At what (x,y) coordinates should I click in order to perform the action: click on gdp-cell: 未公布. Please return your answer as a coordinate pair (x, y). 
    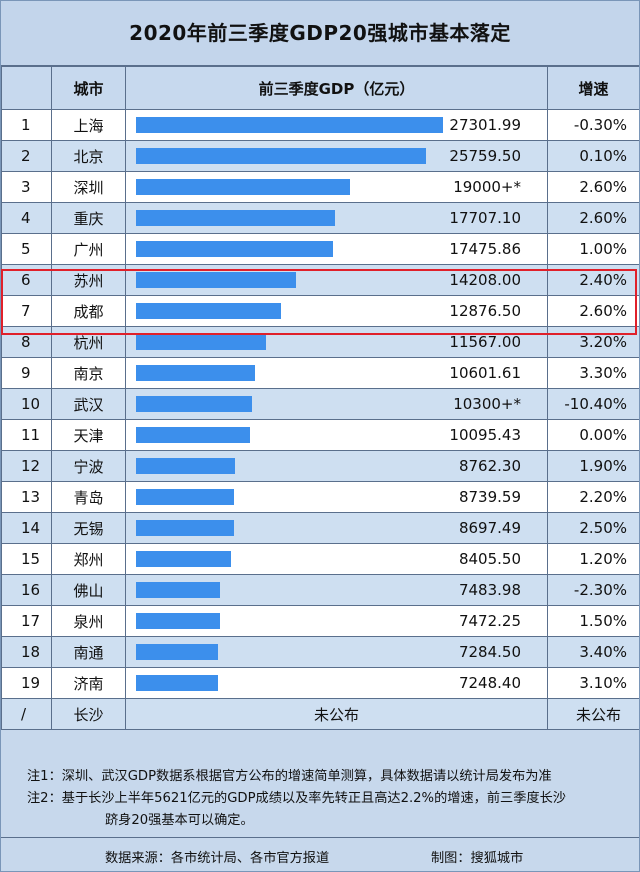
    Looking at the image, I should click on (336, 714).